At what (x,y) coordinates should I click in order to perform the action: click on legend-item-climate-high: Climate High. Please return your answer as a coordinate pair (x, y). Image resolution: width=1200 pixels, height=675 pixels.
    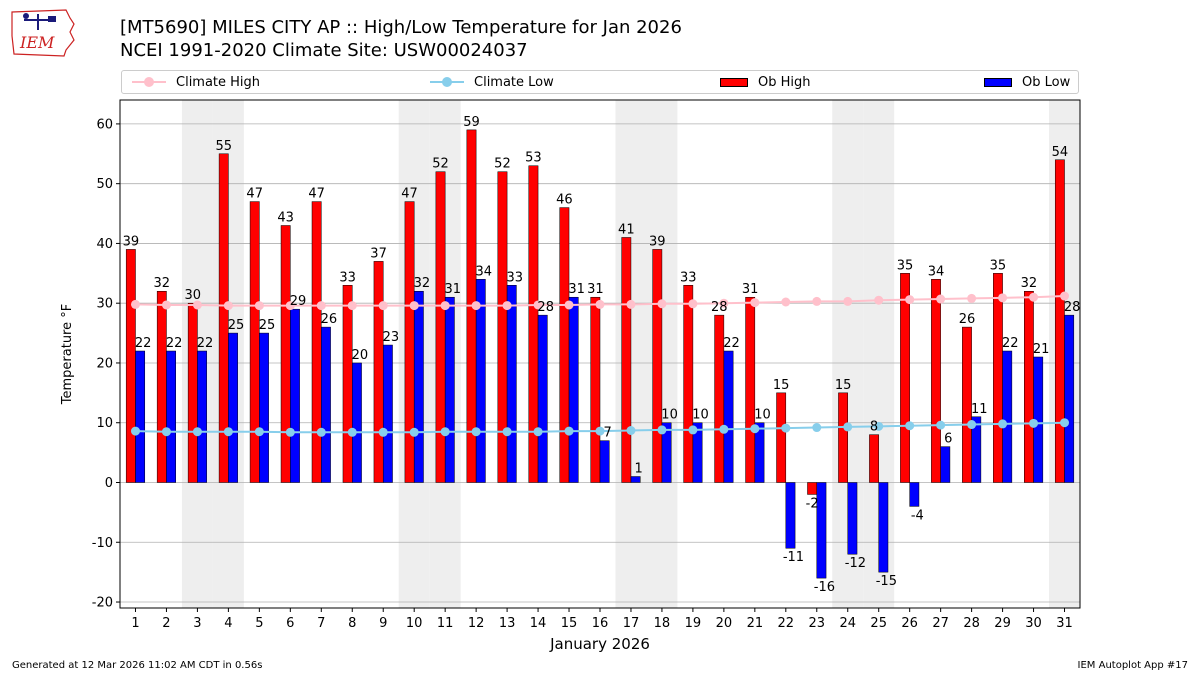
    Looking at the image, I should click on (196, 82).